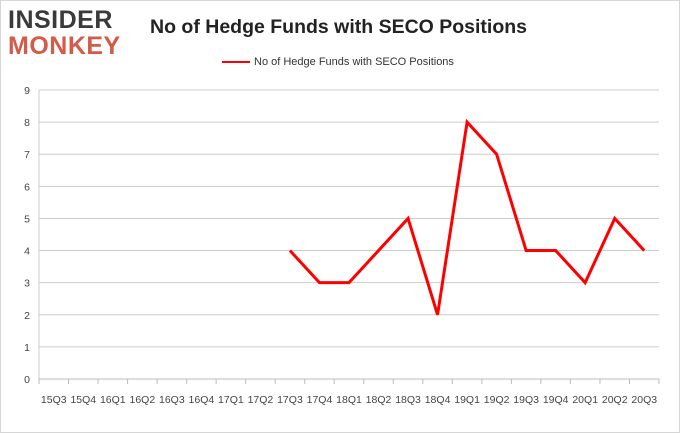 The image size is (680, 433). What do you see at coordinates (349, 400) in the screenshot?
I see `x-tick-label: 18Q1` at bounding box center [349, 400].